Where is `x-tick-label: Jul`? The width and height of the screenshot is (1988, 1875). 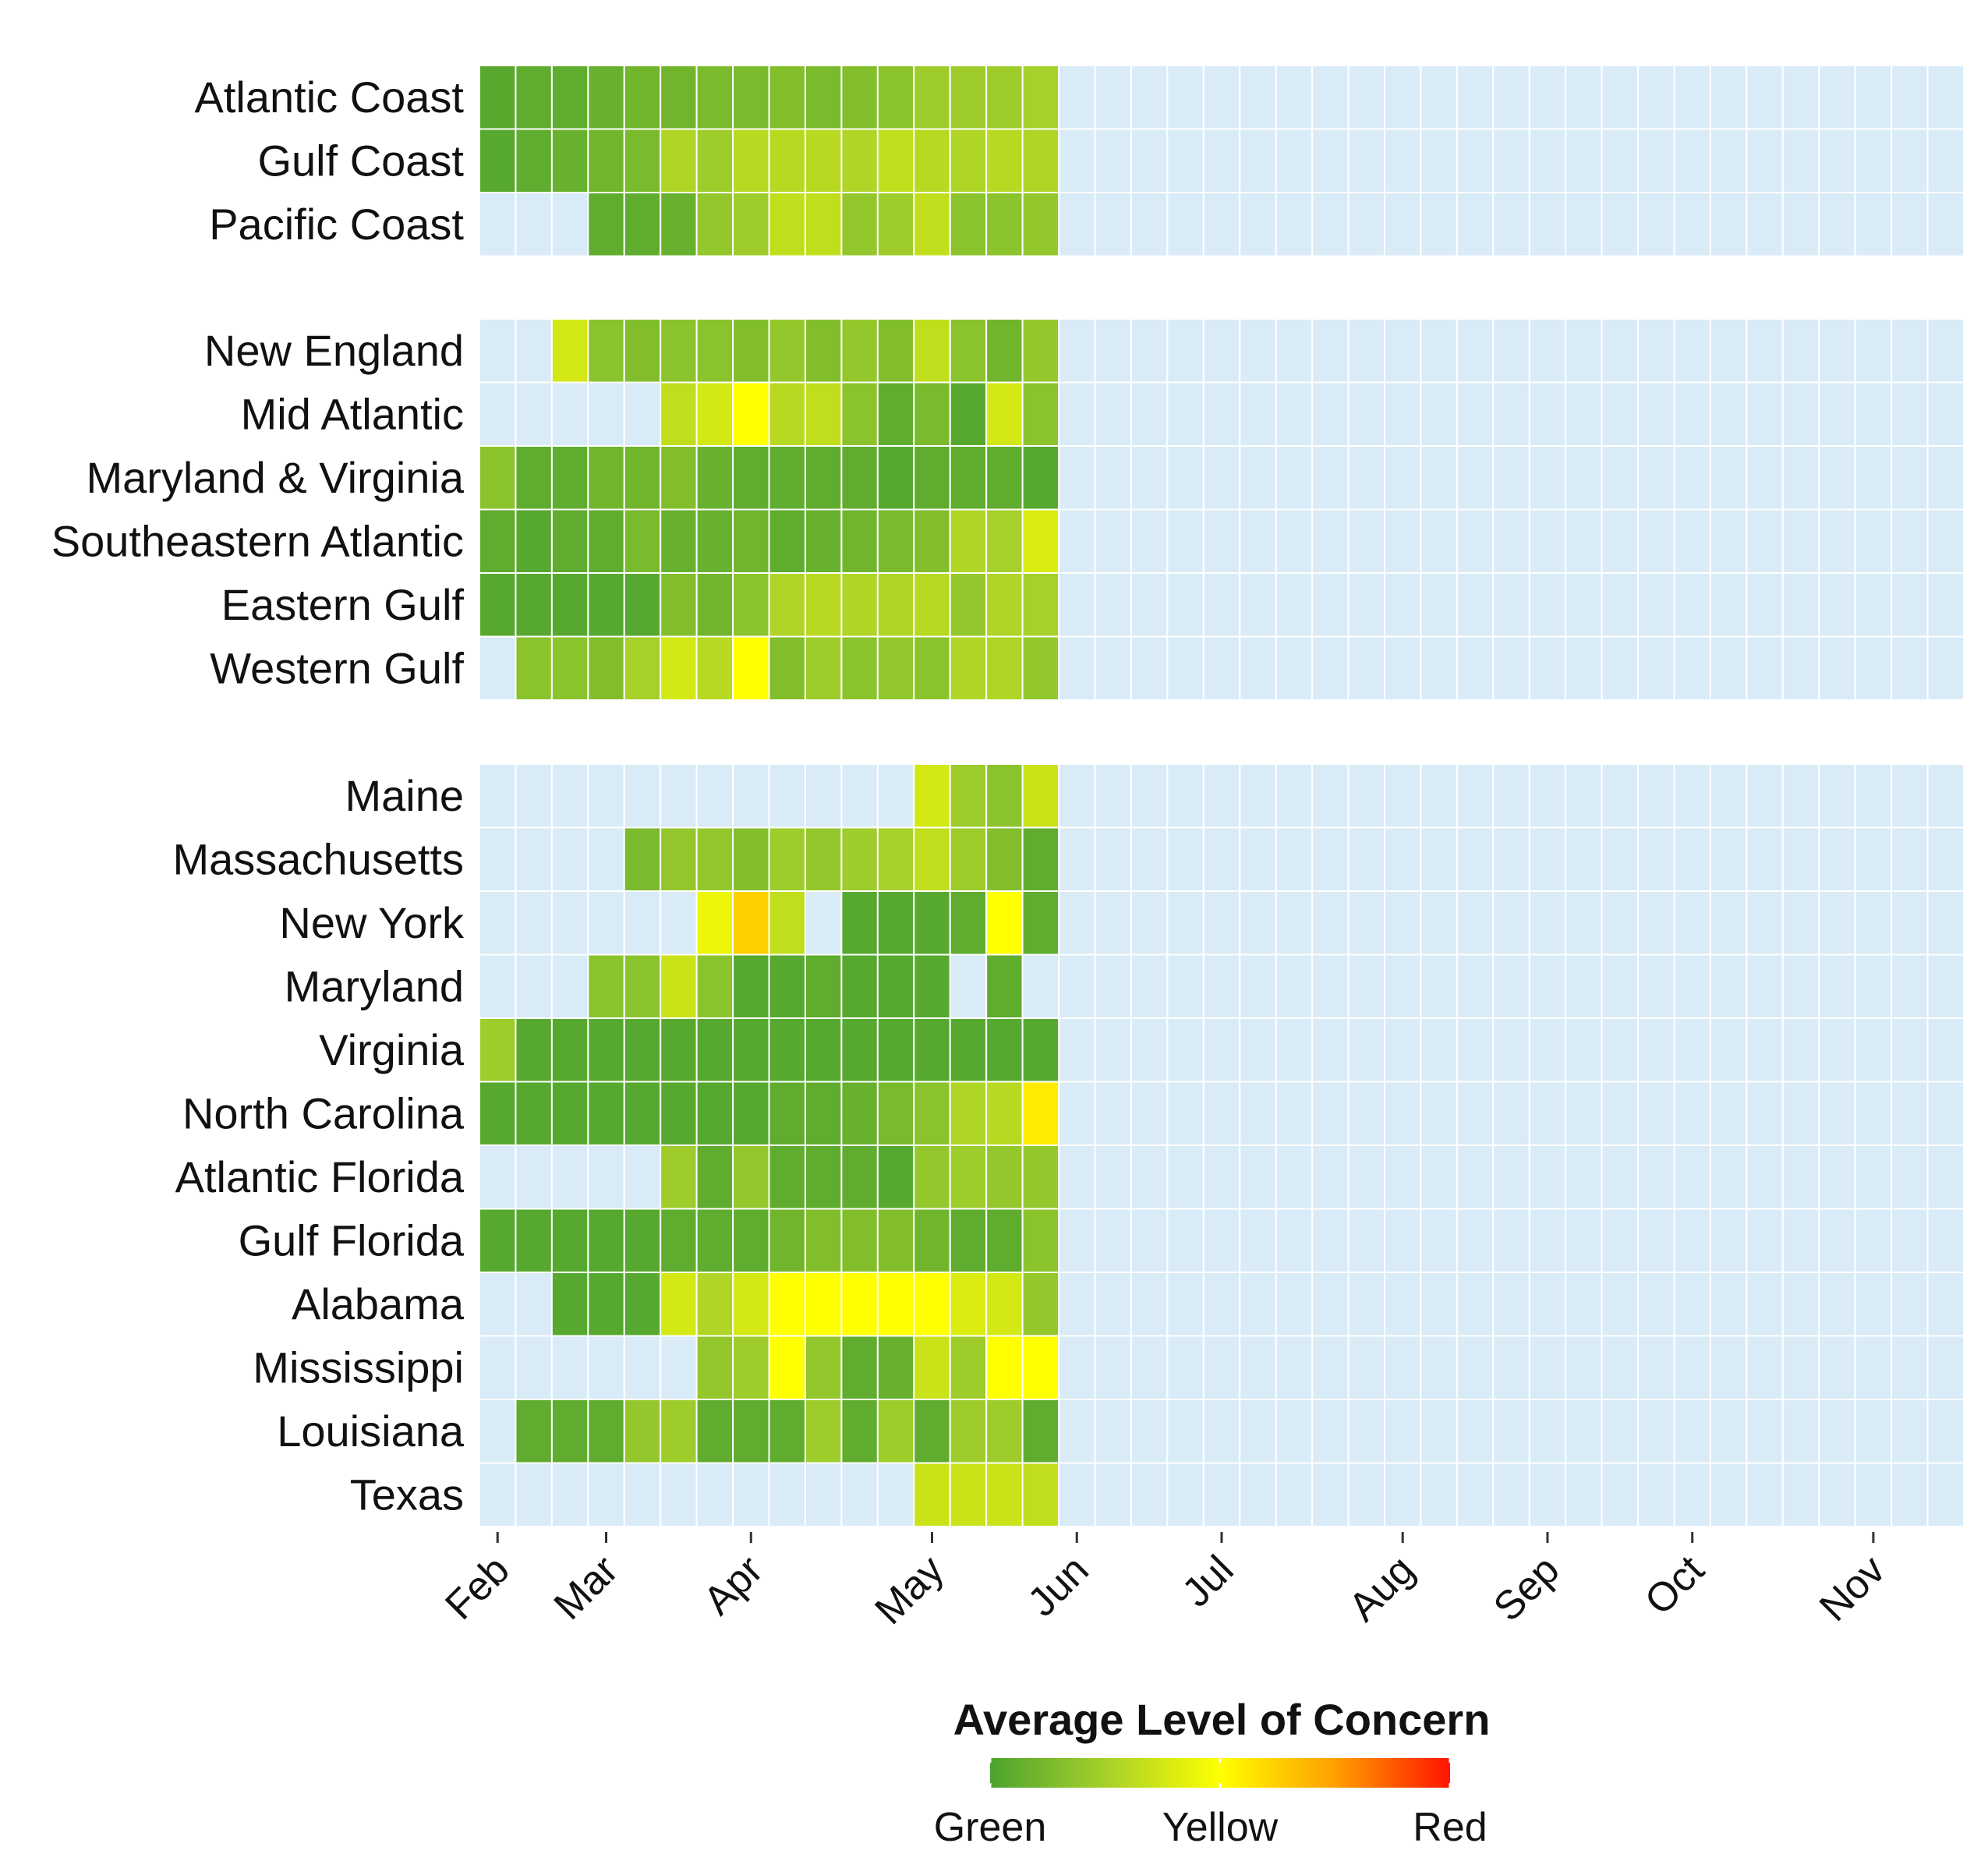 x-tick-label: Jul is located at coordinates (1207, 1581).